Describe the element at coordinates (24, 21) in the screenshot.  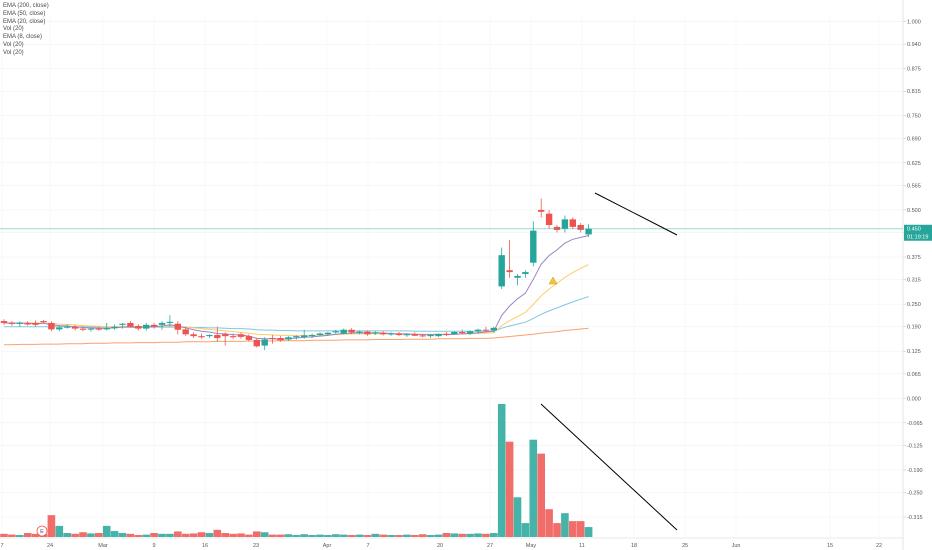
I see `legend-item: EMA (20, close)` at that location.